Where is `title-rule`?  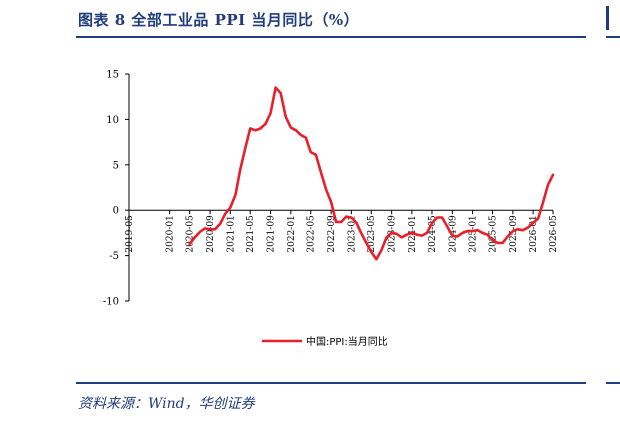
title-rule is located at coordinates (331, 37).